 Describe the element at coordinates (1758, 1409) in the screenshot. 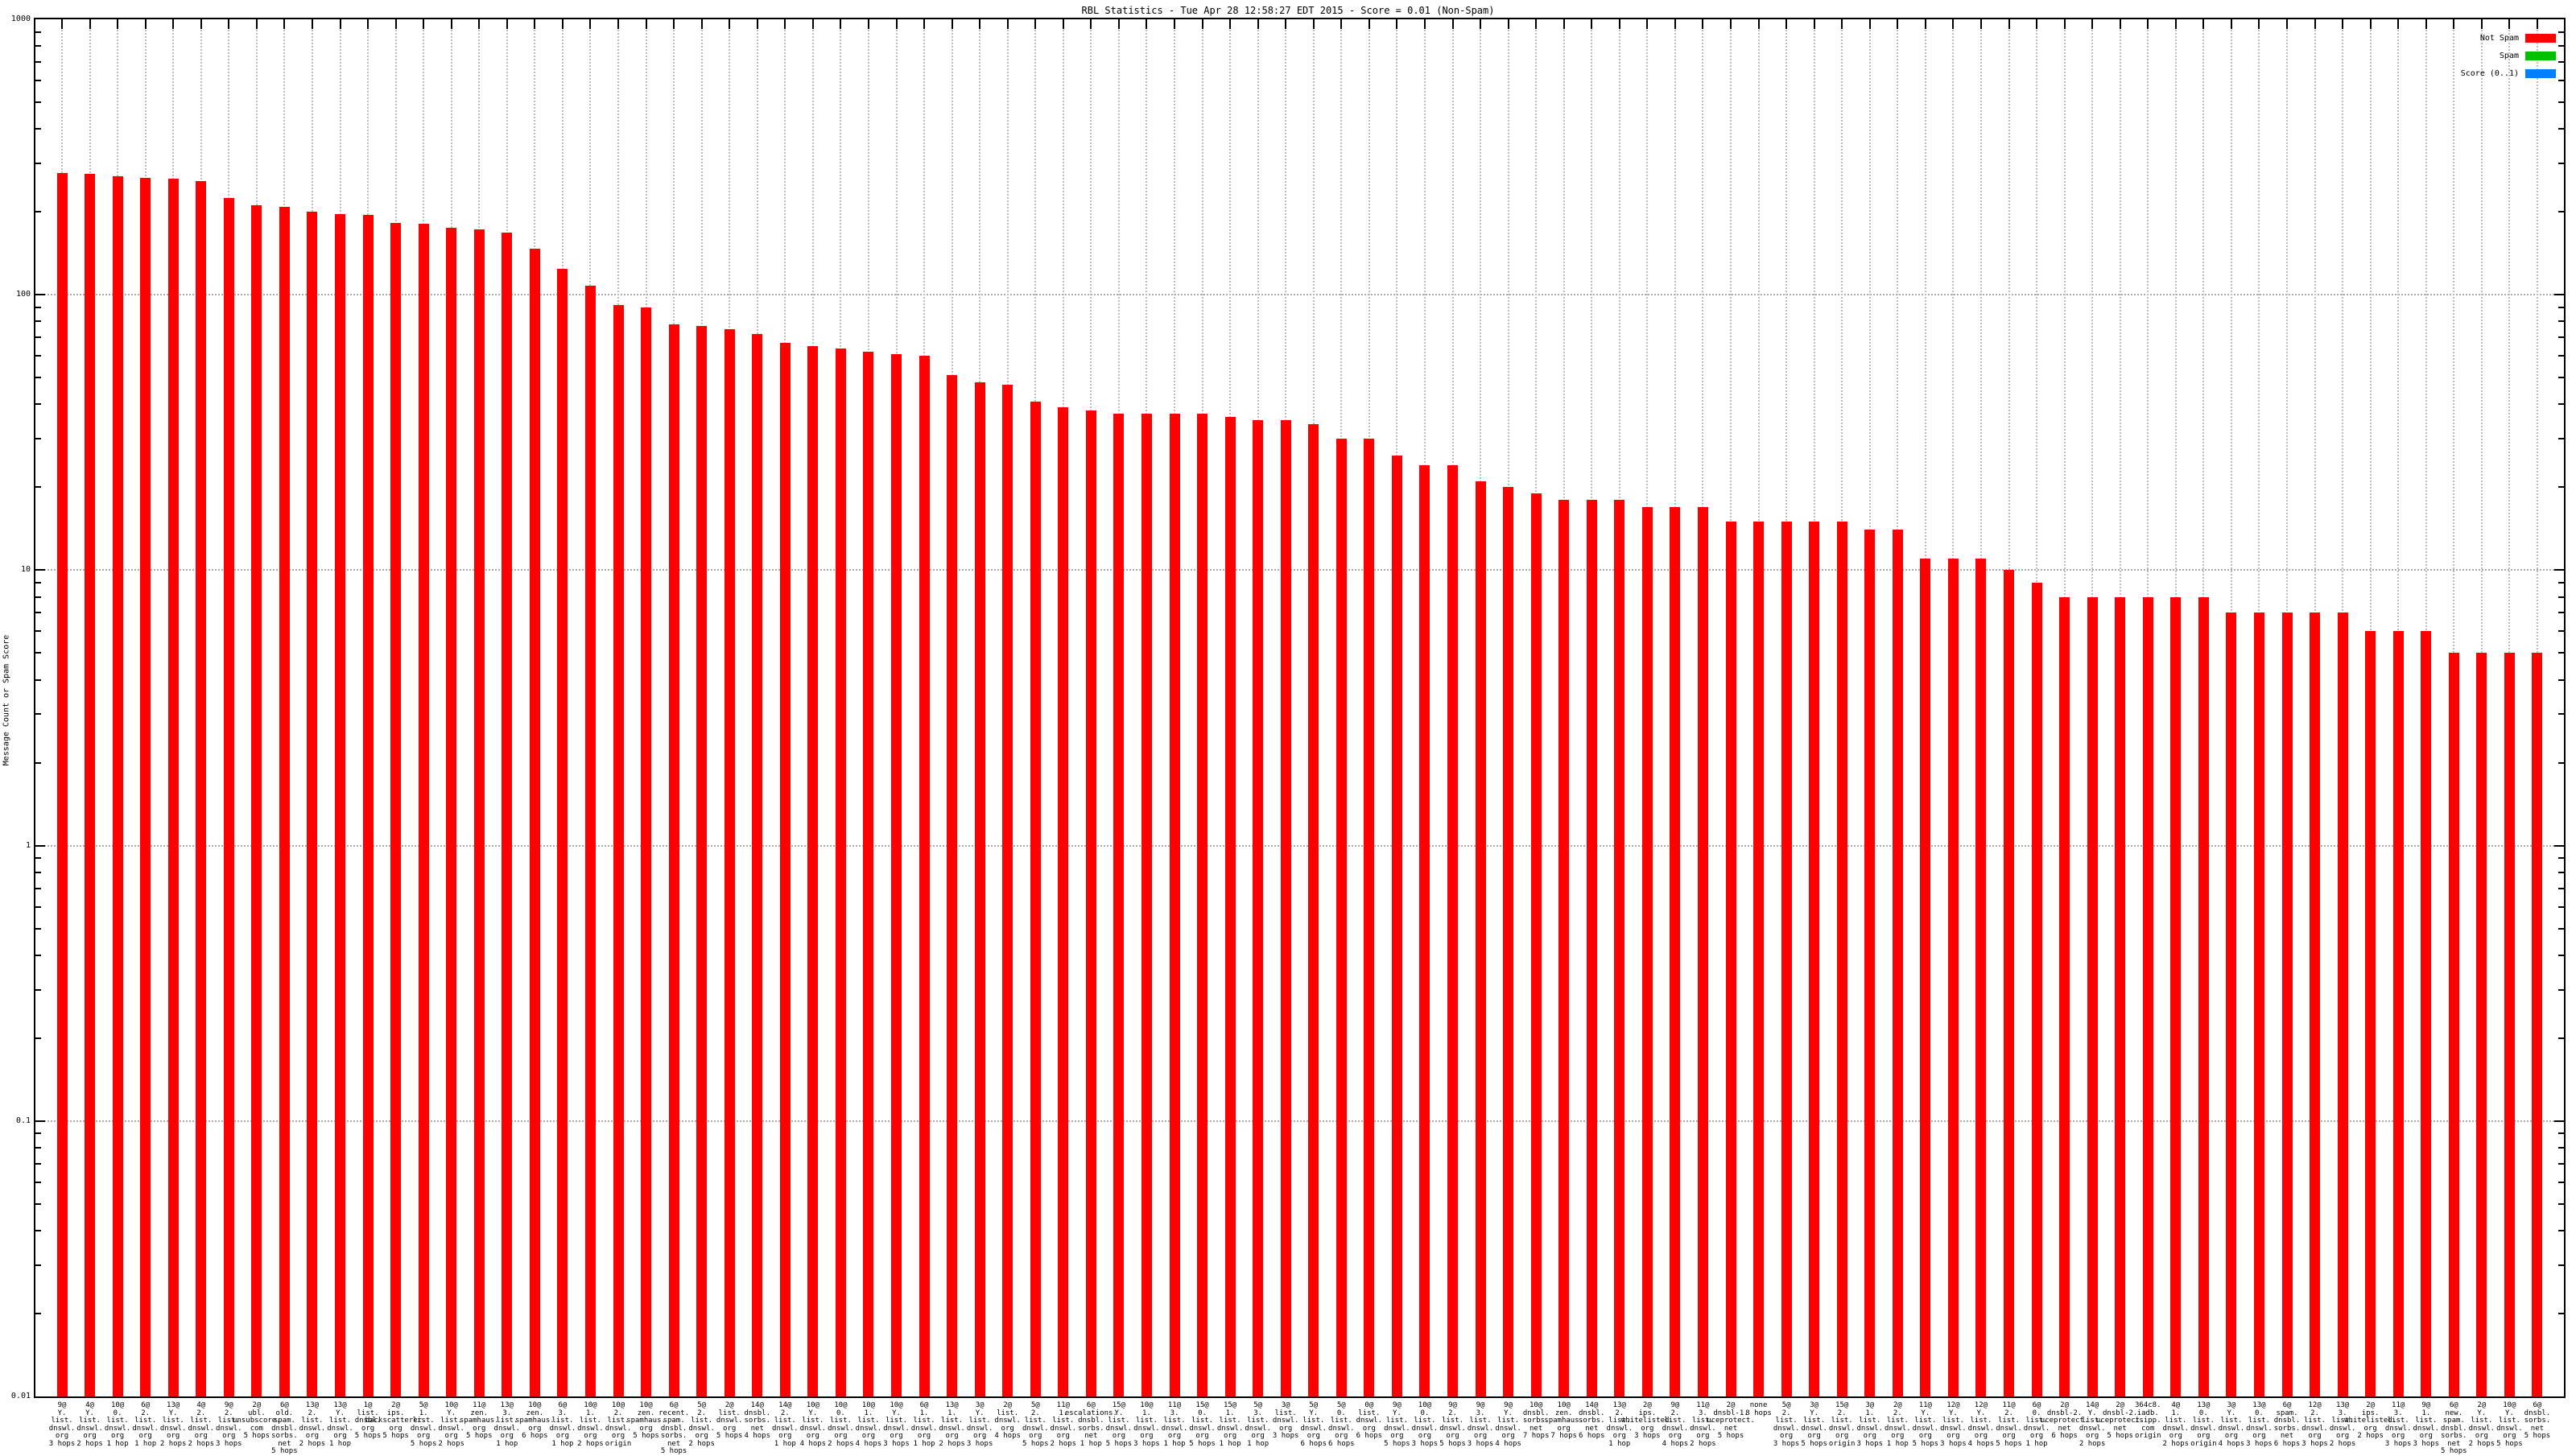

I see `bar-label: none 8 hops` at that location.